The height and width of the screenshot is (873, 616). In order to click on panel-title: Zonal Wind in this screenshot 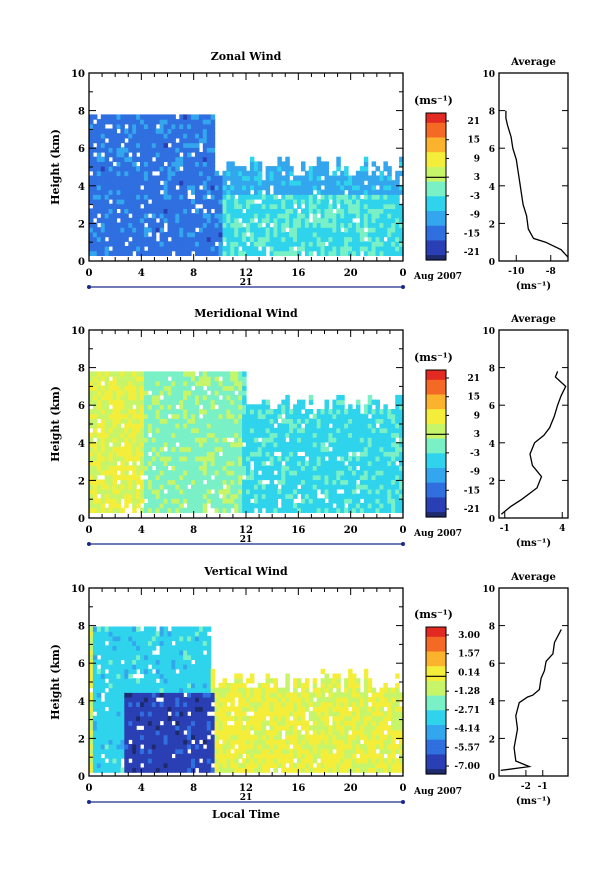, I will do `click(246, 56)`.